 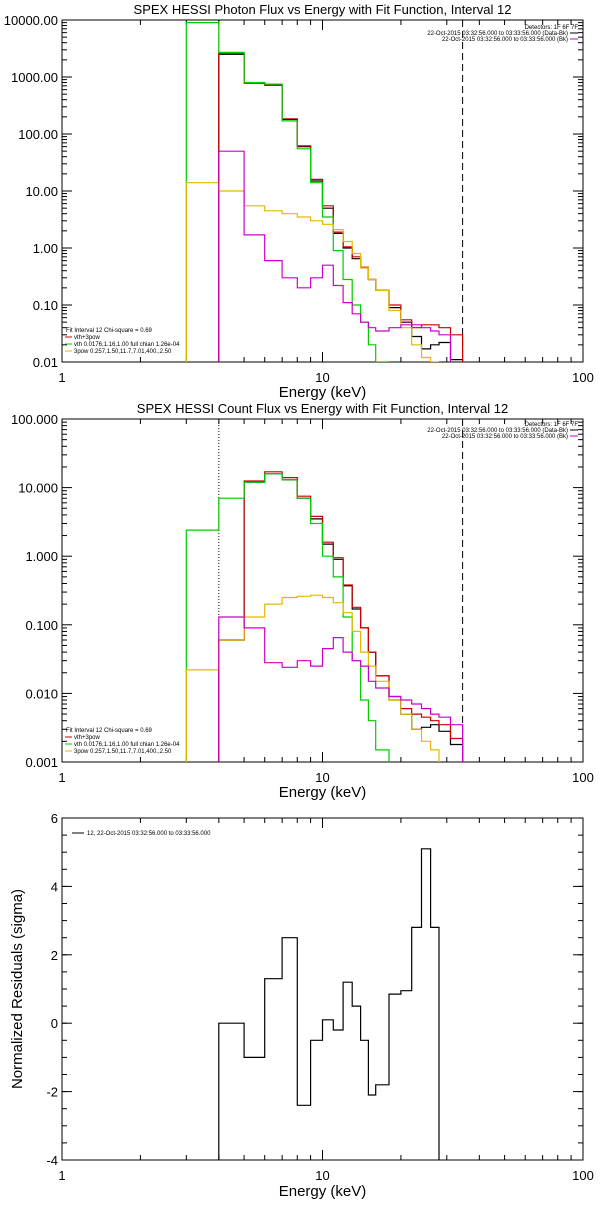 What do you see at coordinates (17, 989) in the screenshot?
I see `y-axis-label: Normalized Residuals (sigma)` at bounding box center [17, 989].